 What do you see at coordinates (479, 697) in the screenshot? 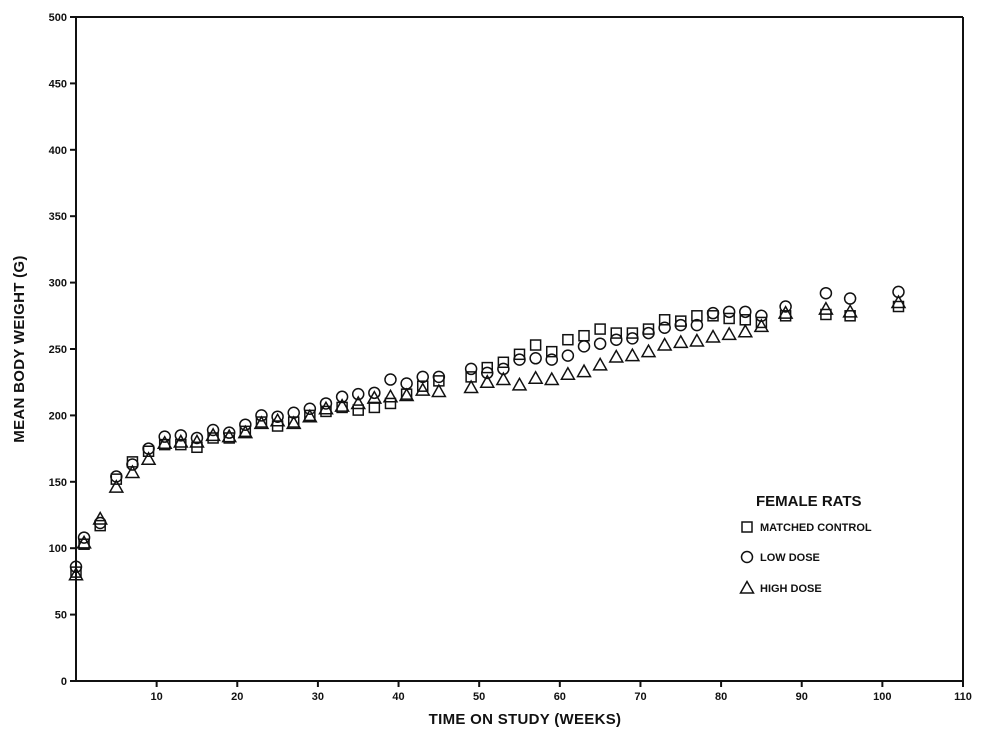
I see `x-tick-label: 50` at bounding box center [479, 697].